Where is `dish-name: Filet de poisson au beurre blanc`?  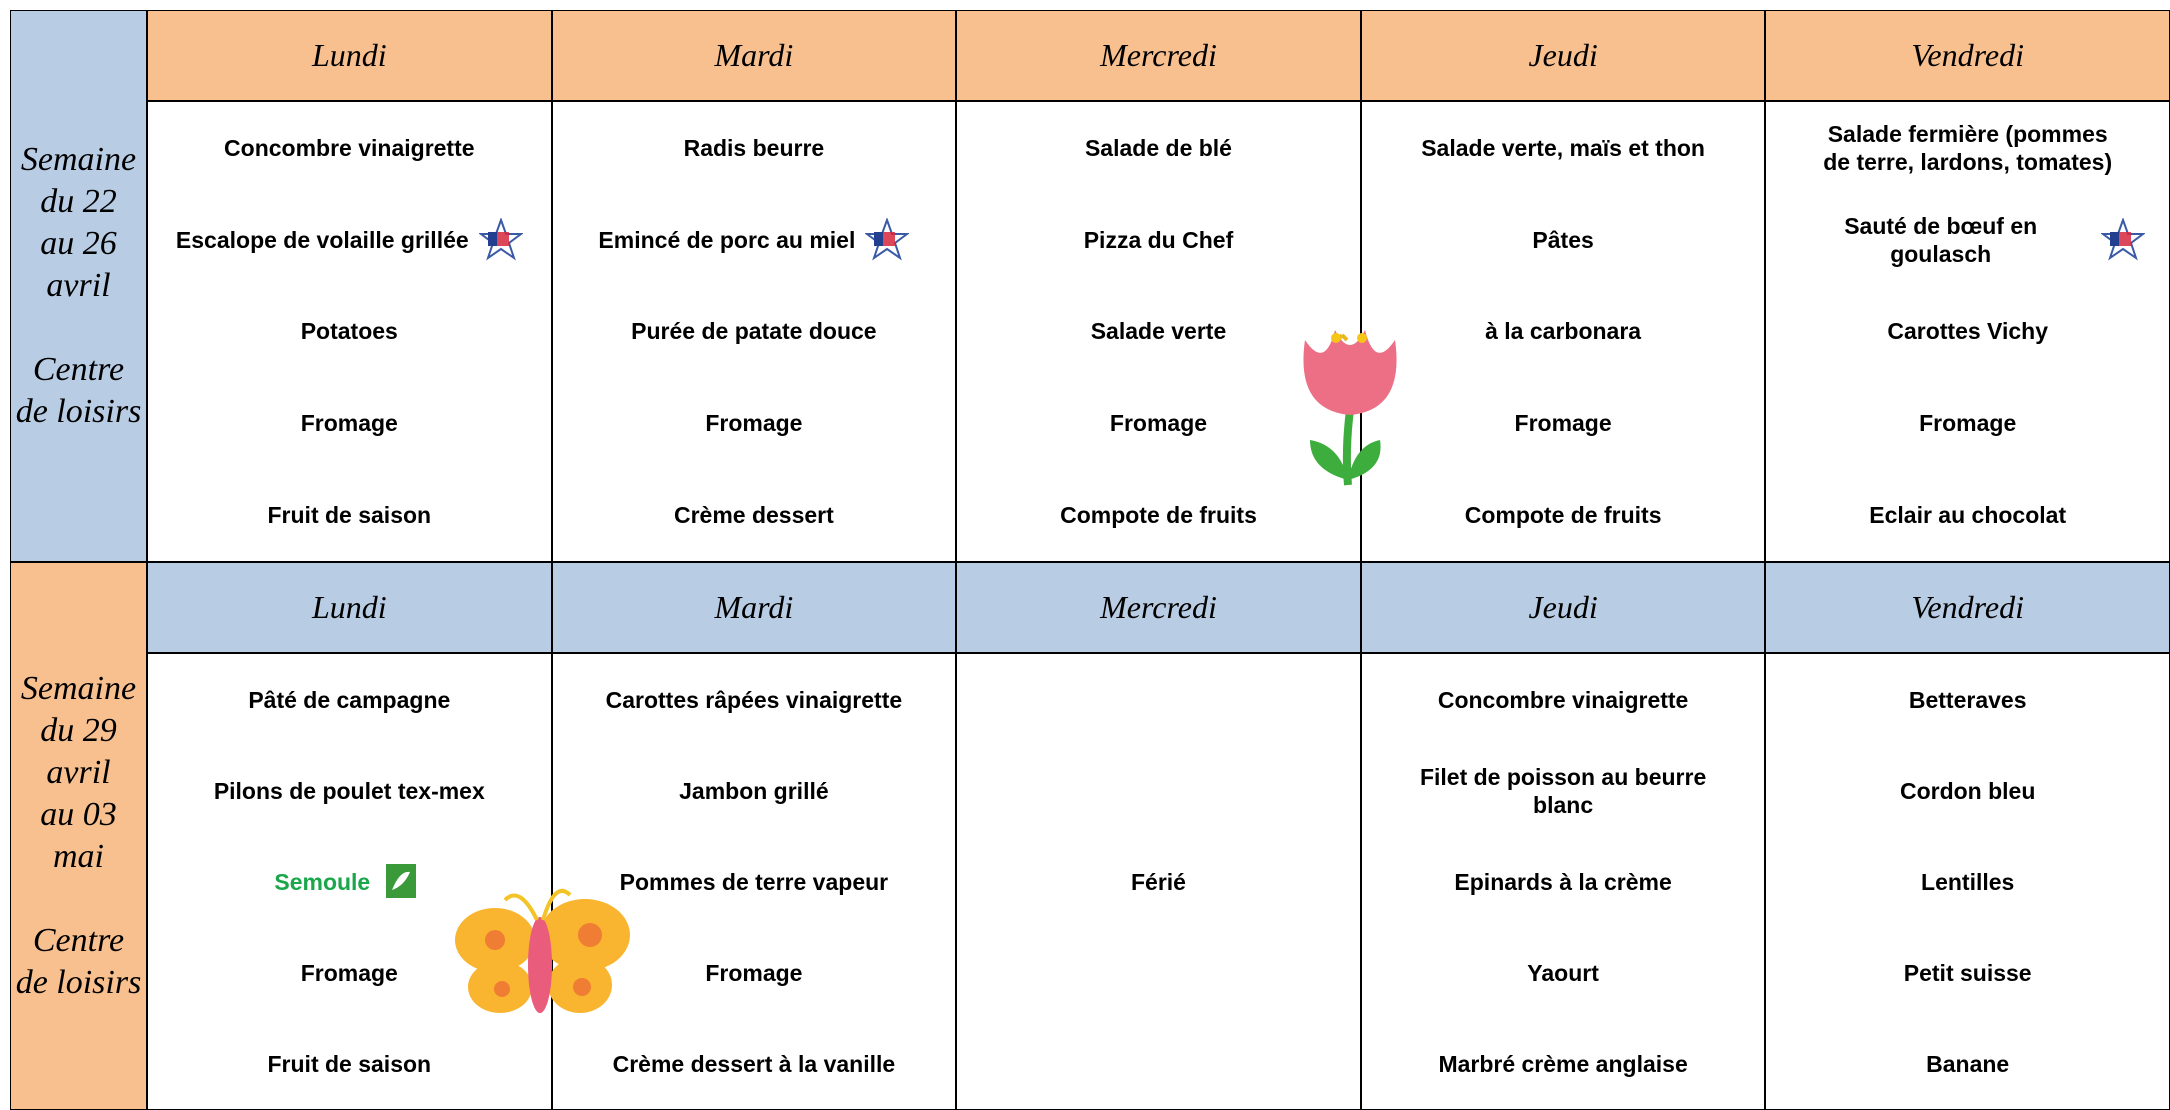
dish-name: Filet de poisson au beurre blanc is located at coordinates (1563, 790).